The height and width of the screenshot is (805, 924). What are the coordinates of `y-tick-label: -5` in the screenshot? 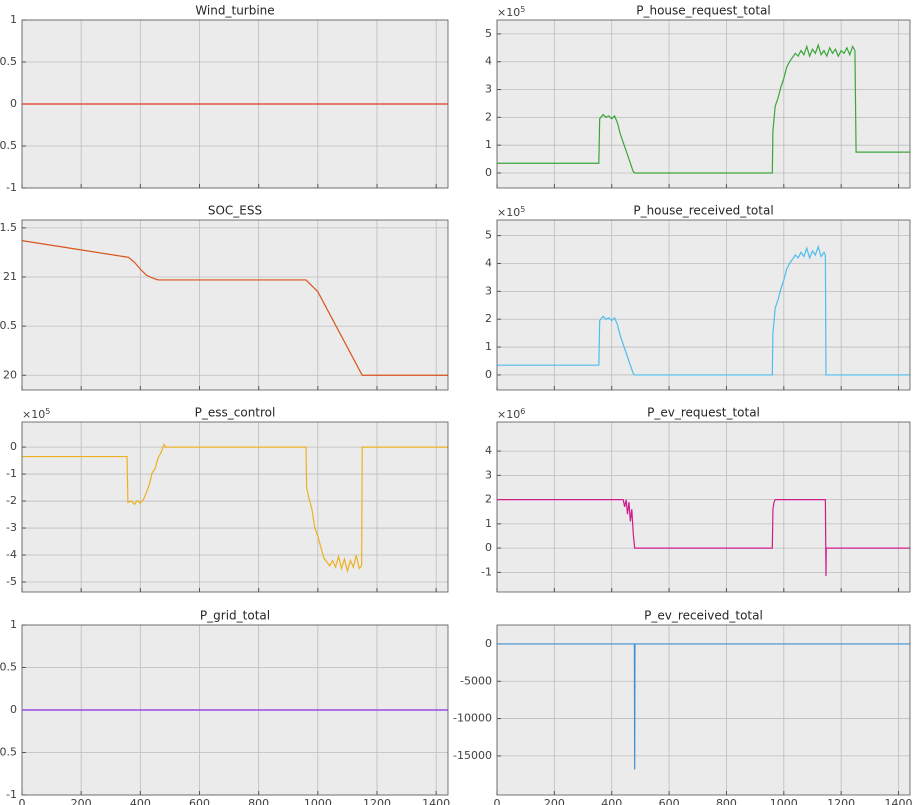 It's located at (11, 581).